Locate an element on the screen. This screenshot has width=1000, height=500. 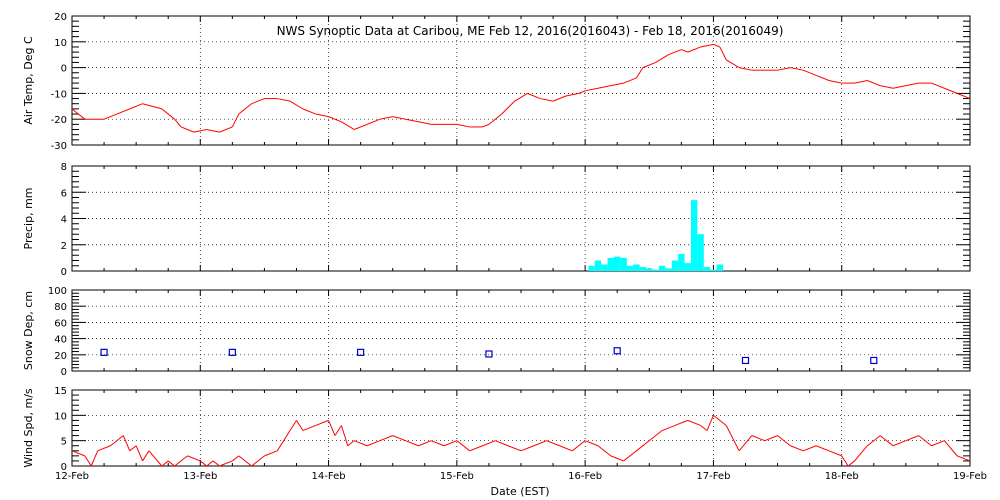
y-axis-title-wind: Wind Spd, m/s is located at coordinates (28, 428).